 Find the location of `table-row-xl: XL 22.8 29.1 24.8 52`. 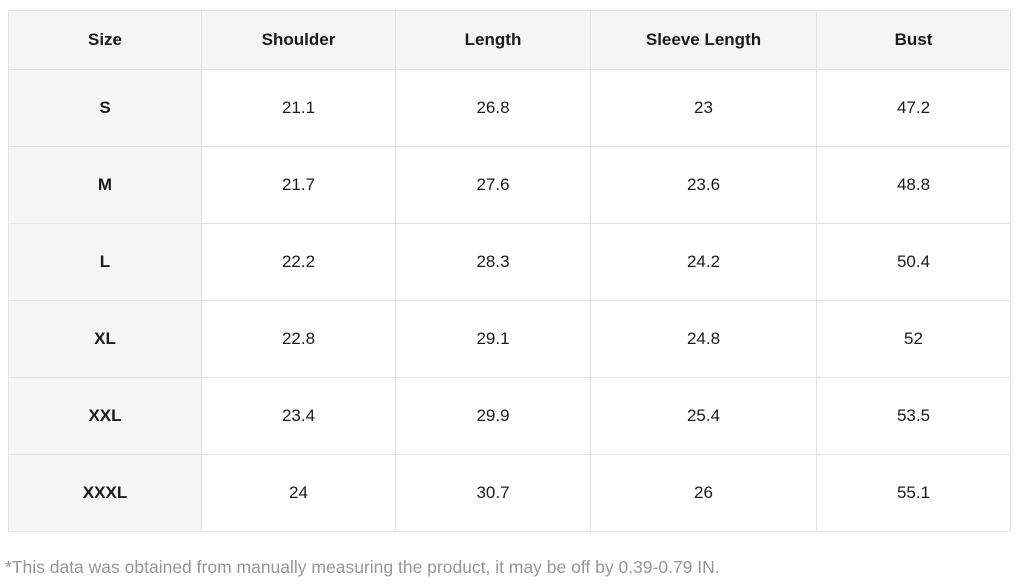

table-row-xl: XL 22.8 29.1 24.8 52 is located at coordinates (509, 339).